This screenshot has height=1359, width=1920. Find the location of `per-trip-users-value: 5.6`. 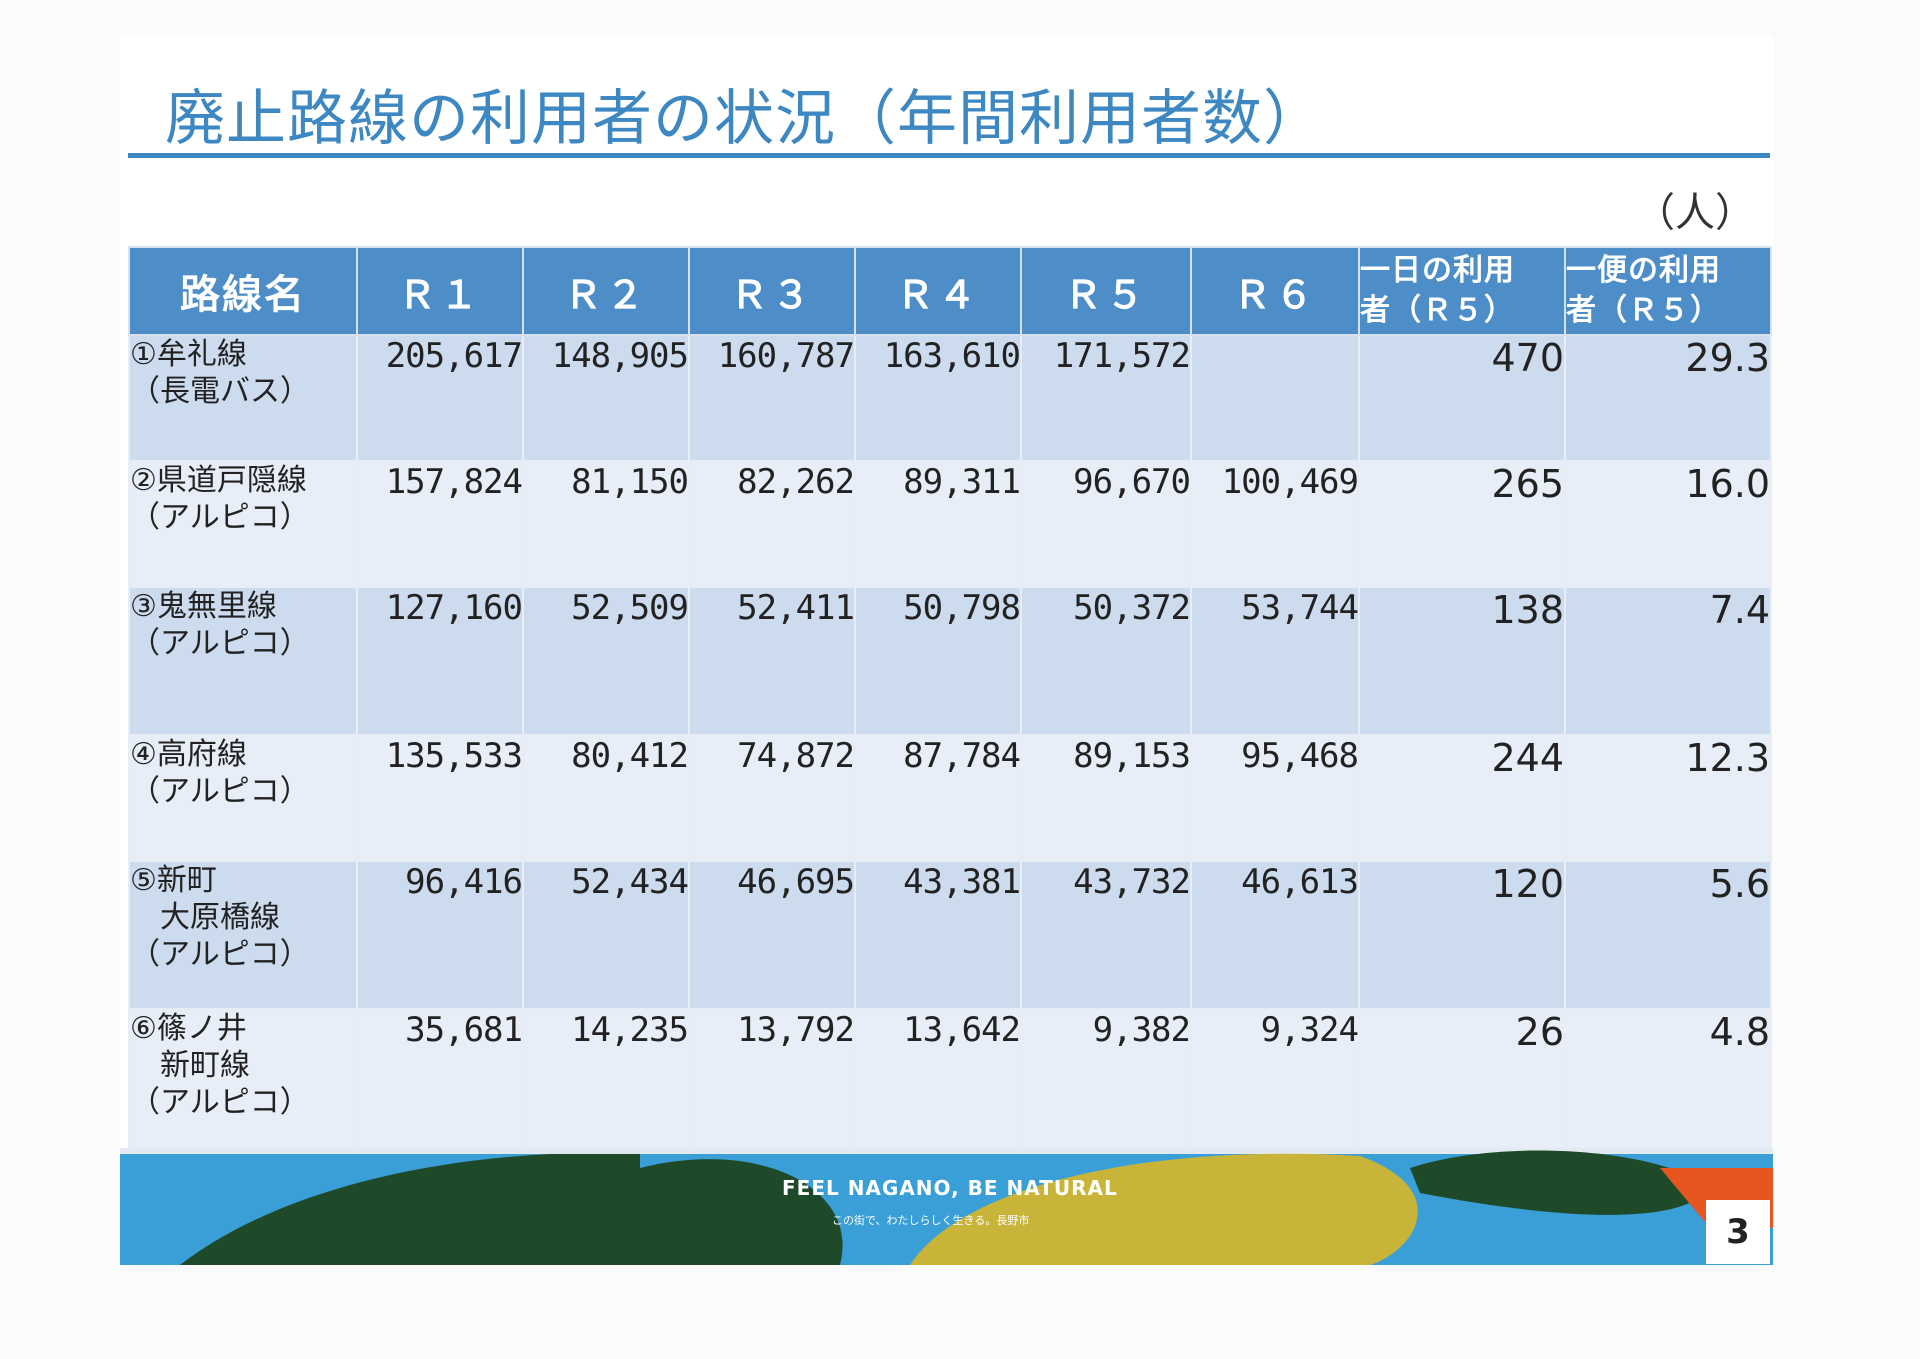

per-trip-users-value: 5.6 is located at coordinates (1668, 935).